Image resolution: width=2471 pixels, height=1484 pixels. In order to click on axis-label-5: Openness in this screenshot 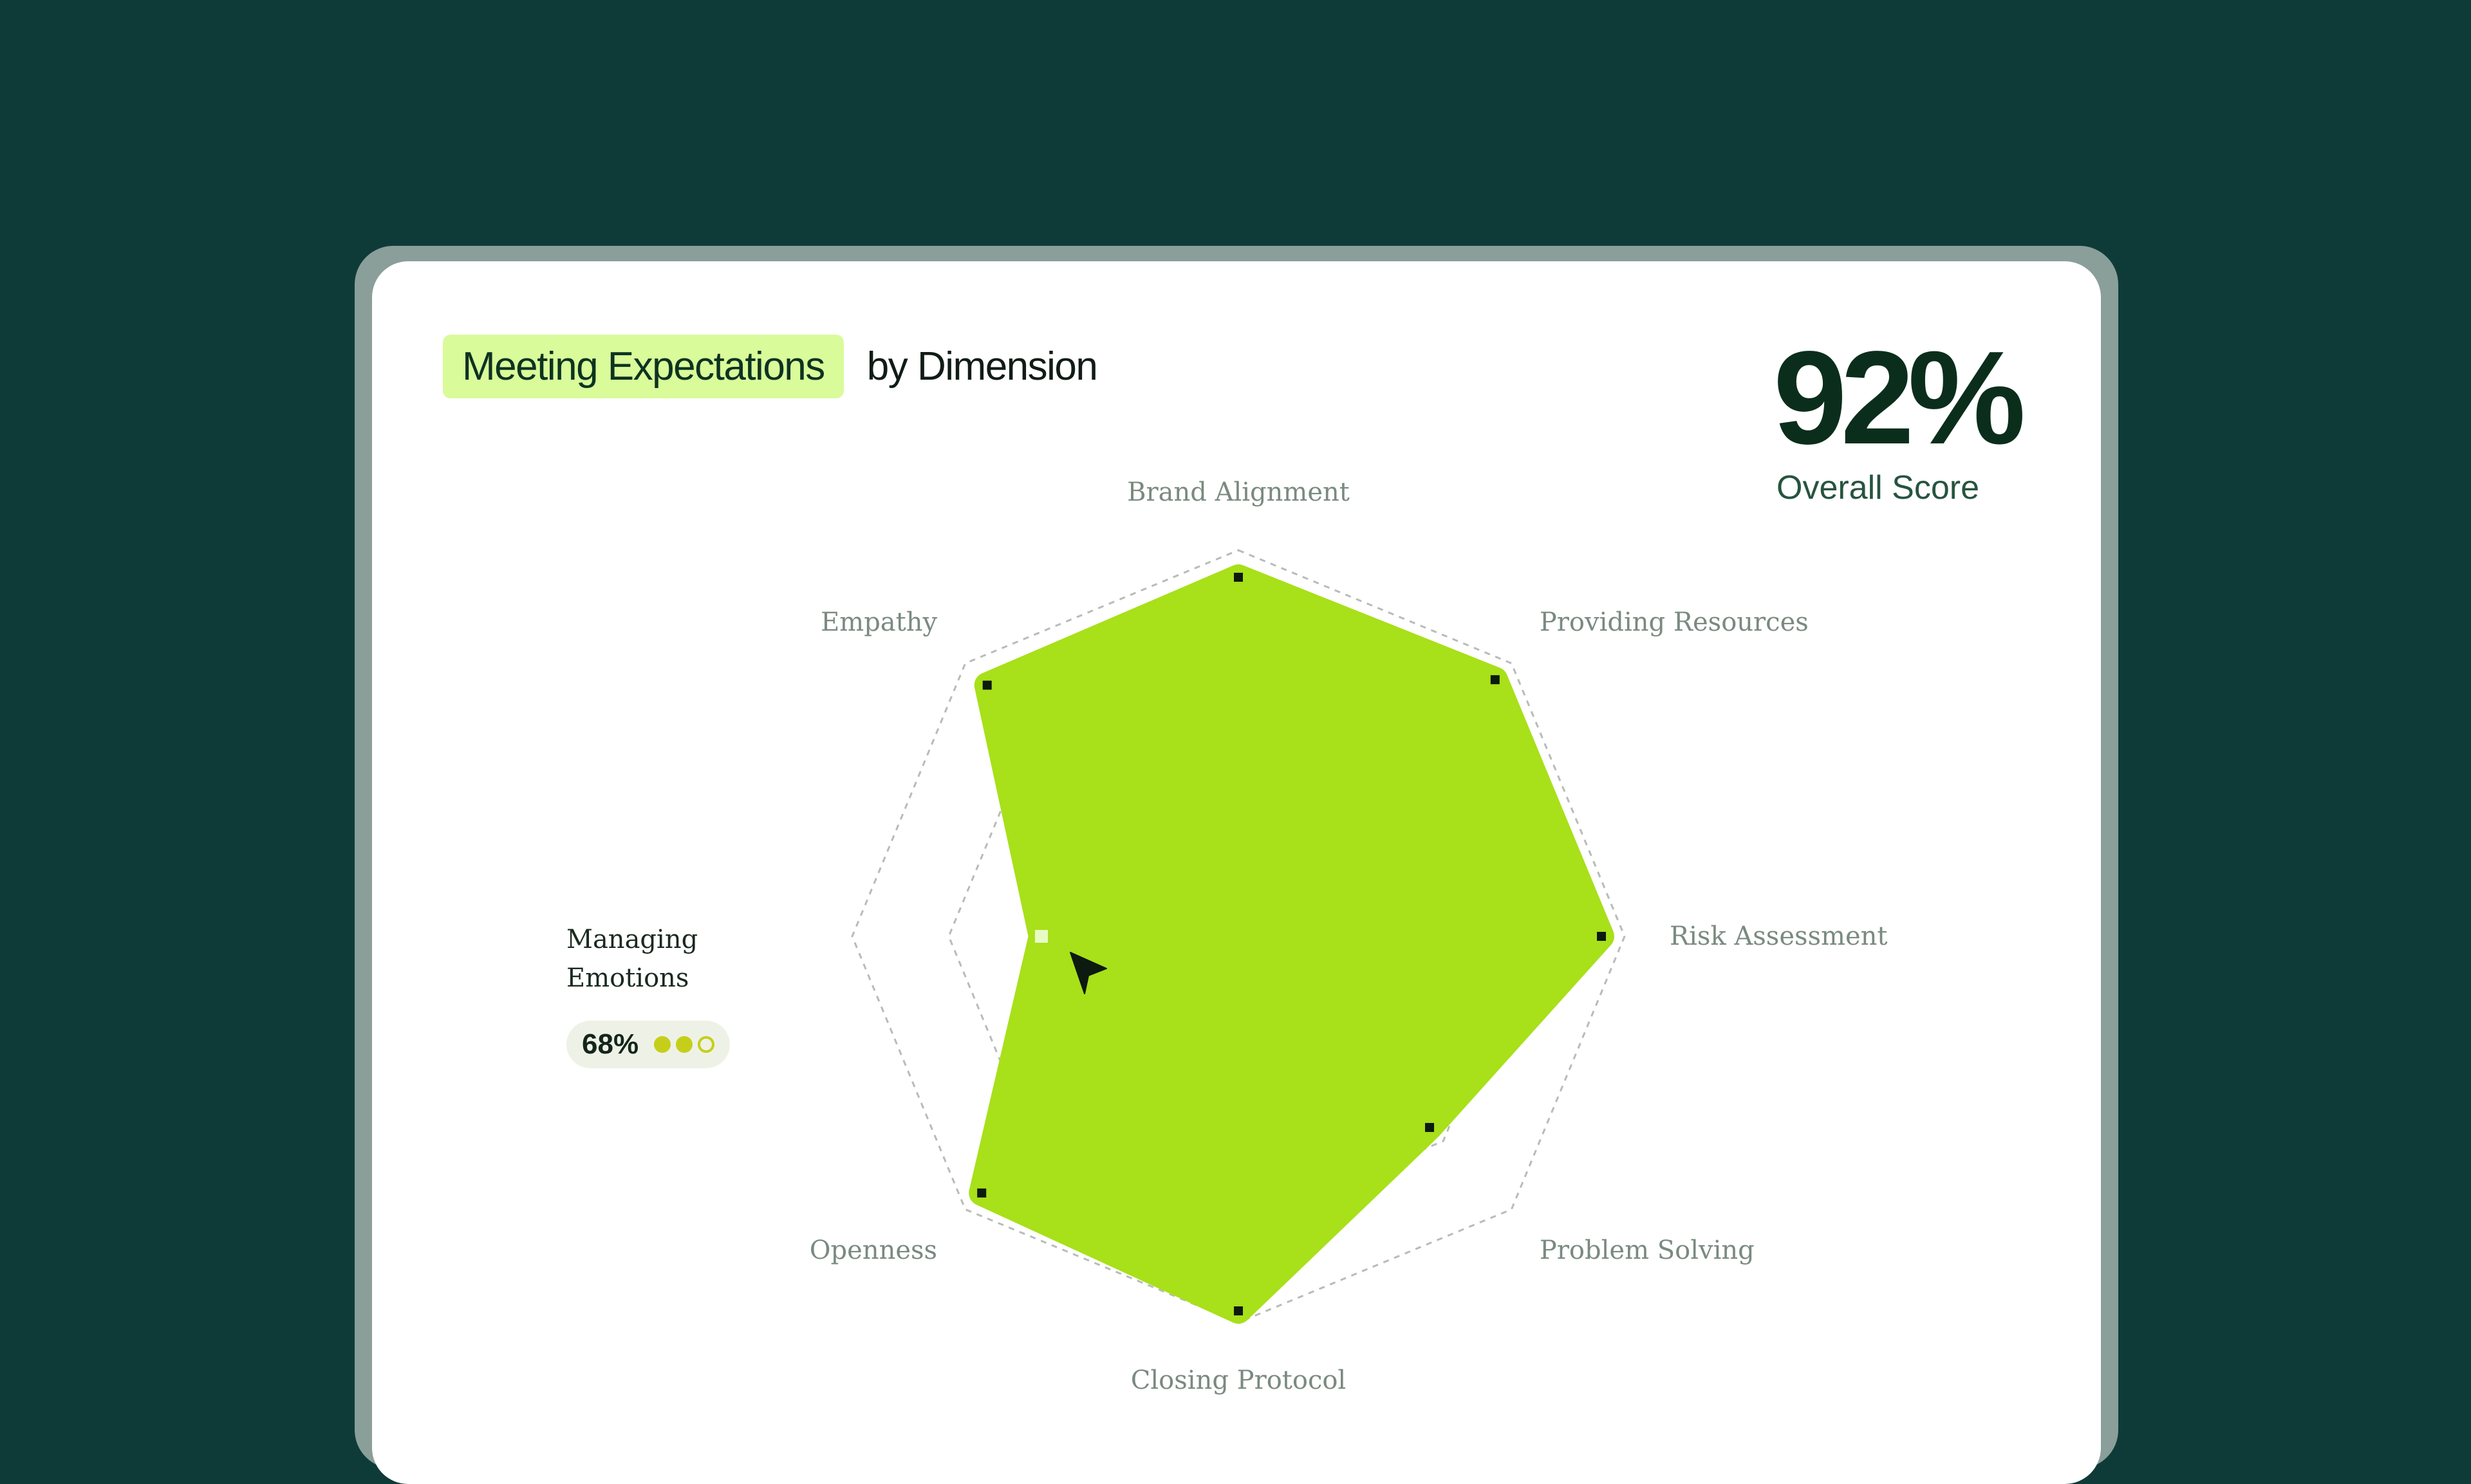, I will do `click(873, 1250)`.